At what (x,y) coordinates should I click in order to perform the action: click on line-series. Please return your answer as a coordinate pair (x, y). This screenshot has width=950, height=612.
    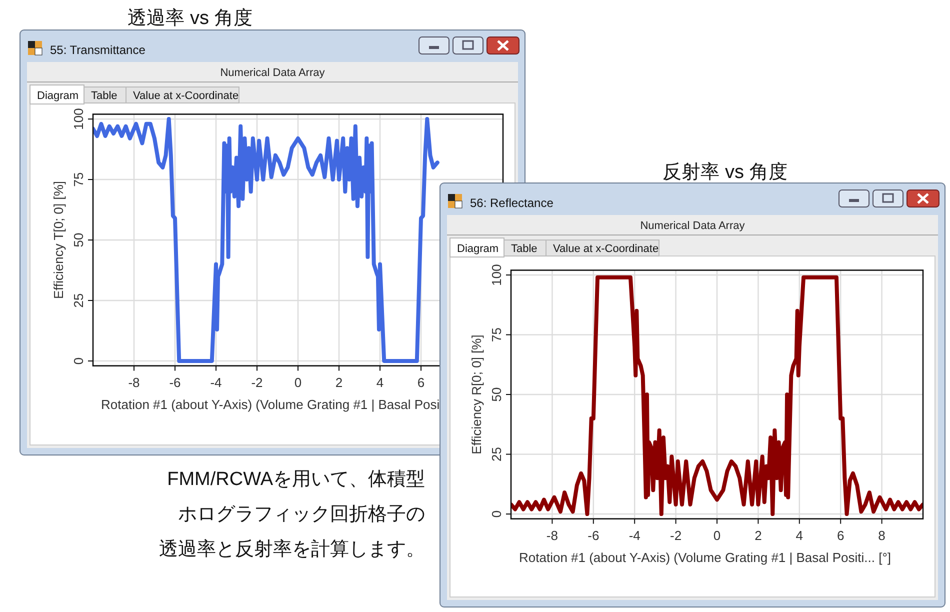
    Looking at the image, I should click on (266, 240).